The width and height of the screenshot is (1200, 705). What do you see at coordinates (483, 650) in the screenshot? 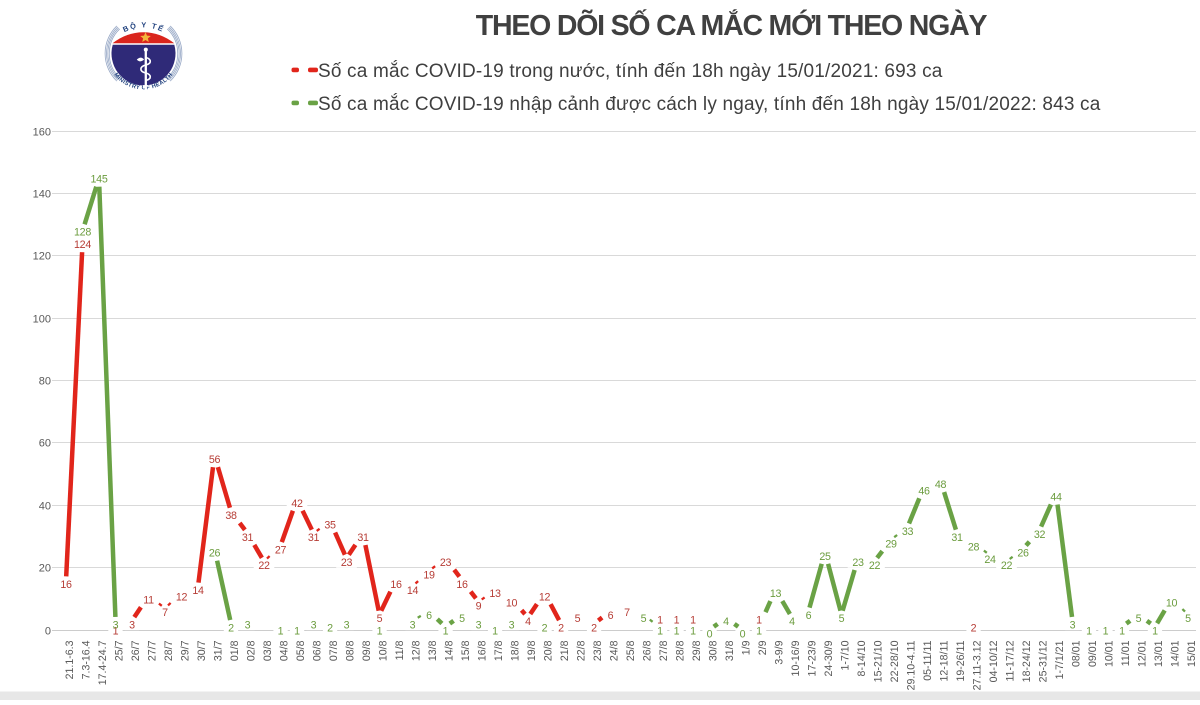
I see `svg-text: 16/8` at bounding box center [483, 650].